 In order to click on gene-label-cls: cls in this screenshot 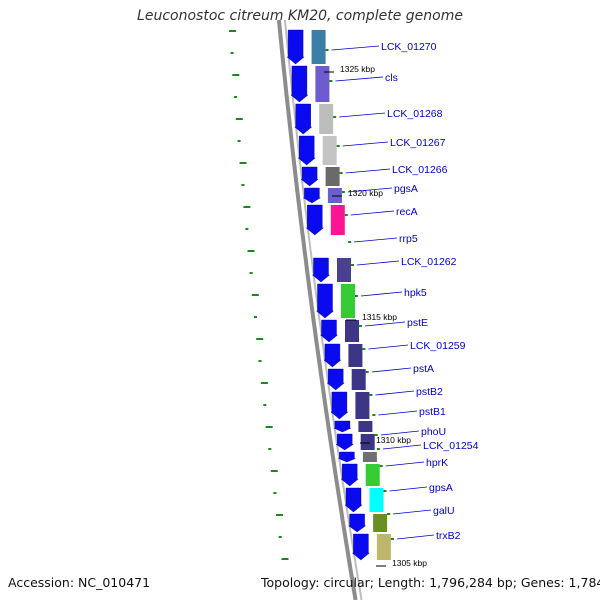, I will do `click(391, 78)`.